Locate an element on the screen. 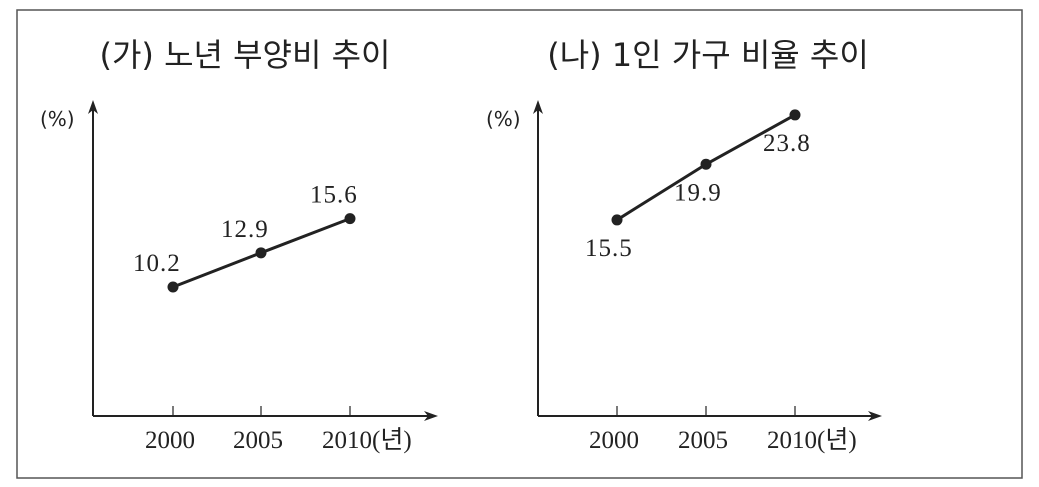 The height and width of the screenshot is (487, 1039). data-label: 10.2 is located at coordinates (157, 263).